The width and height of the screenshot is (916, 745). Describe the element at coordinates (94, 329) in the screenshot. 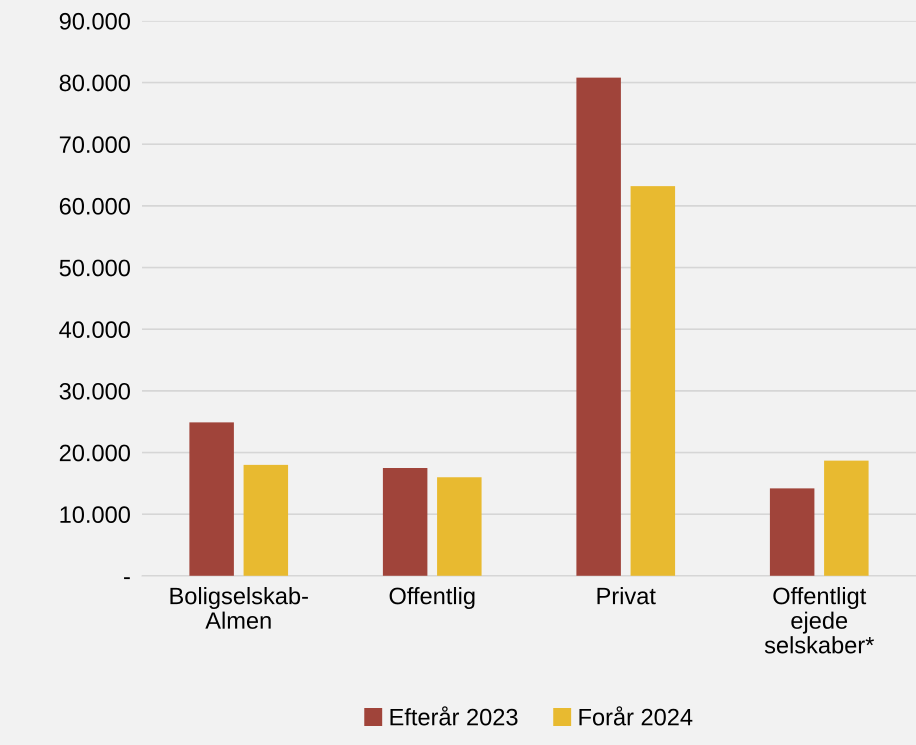

I see `y-tick-label: 40.000` at that location.